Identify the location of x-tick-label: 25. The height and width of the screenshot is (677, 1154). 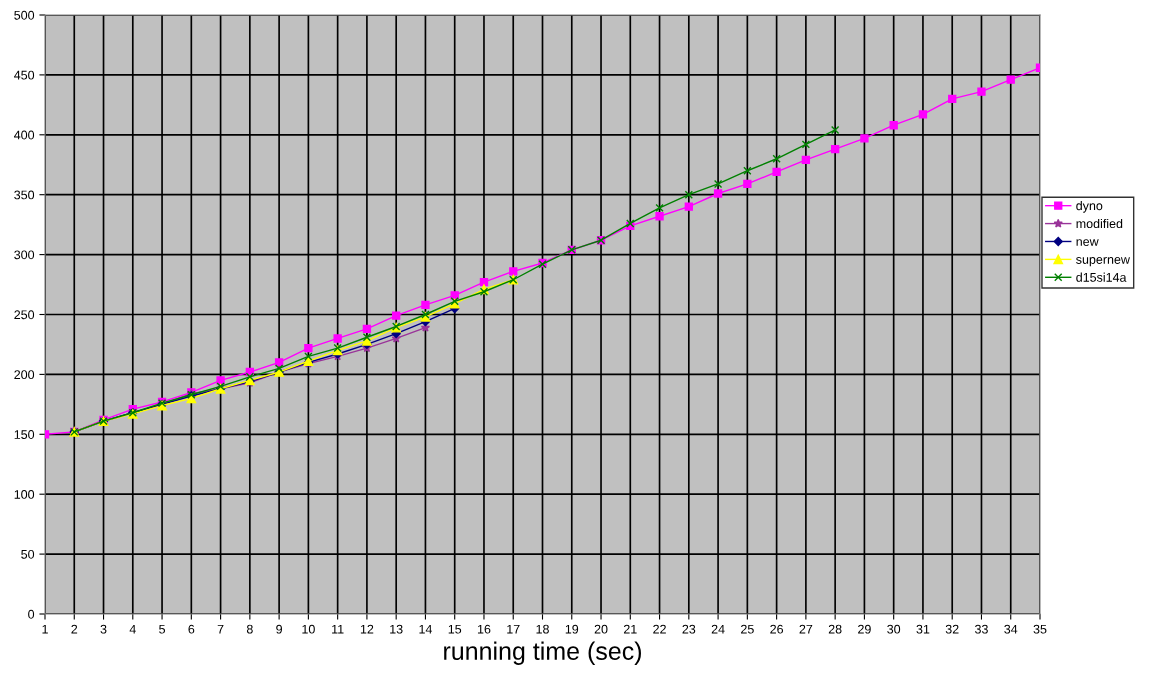
(747, 629).